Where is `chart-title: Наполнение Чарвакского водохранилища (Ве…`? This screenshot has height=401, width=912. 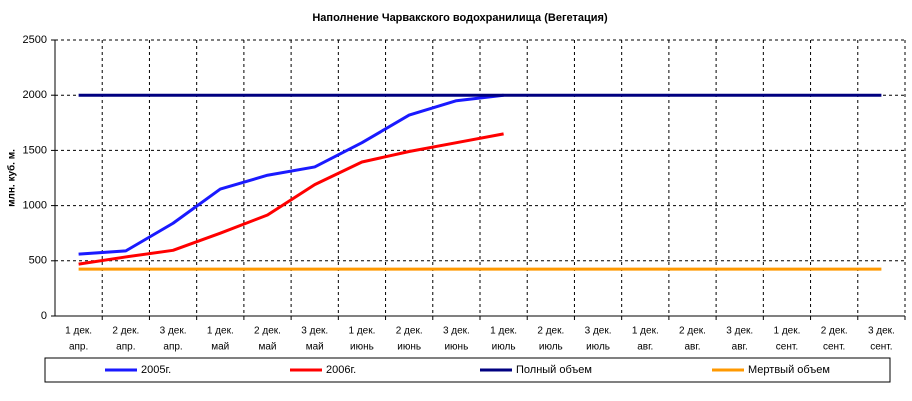 chart-title: Наполнение Чарвакского водохранилища (Ве… is located at coordinates (460, 18).